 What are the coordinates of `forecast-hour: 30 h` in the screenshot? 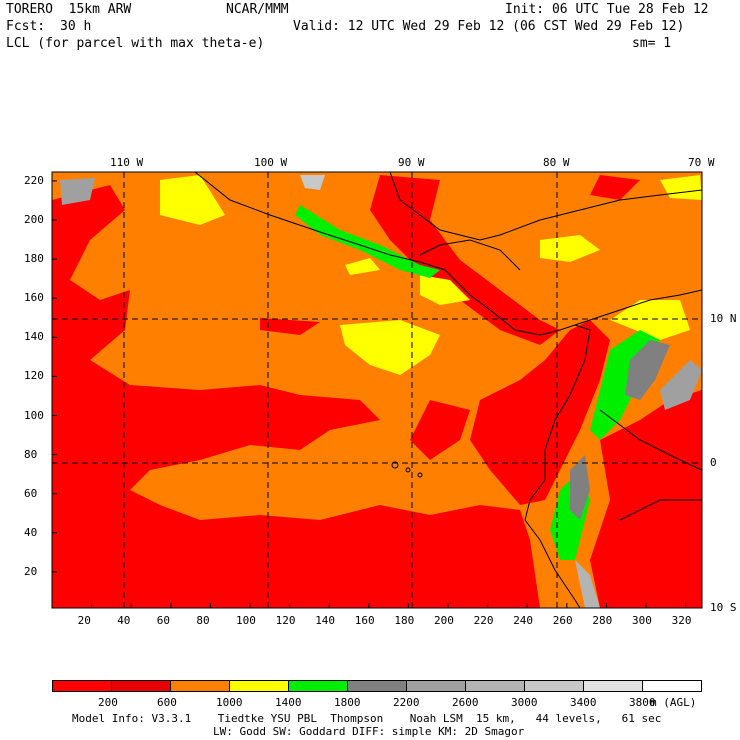 It's located at (76, 26).